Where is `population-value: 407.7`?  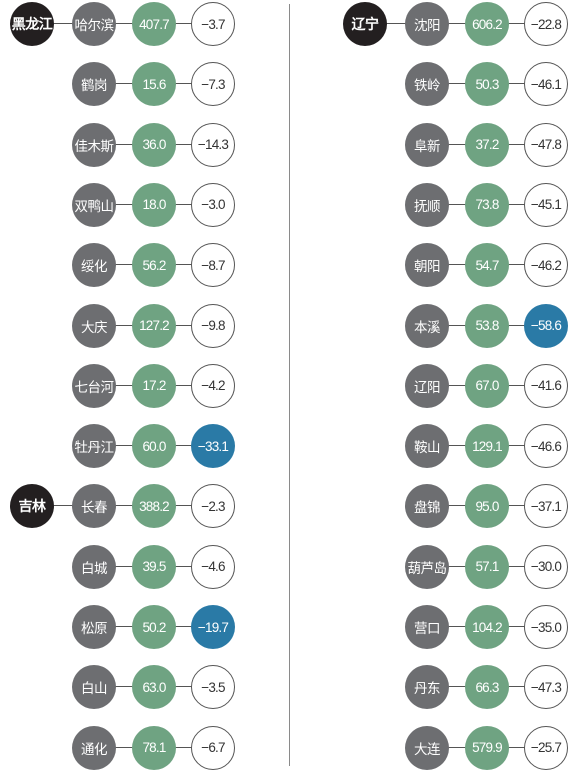 population-value: 407.7 is located at coordinates (154, 24).